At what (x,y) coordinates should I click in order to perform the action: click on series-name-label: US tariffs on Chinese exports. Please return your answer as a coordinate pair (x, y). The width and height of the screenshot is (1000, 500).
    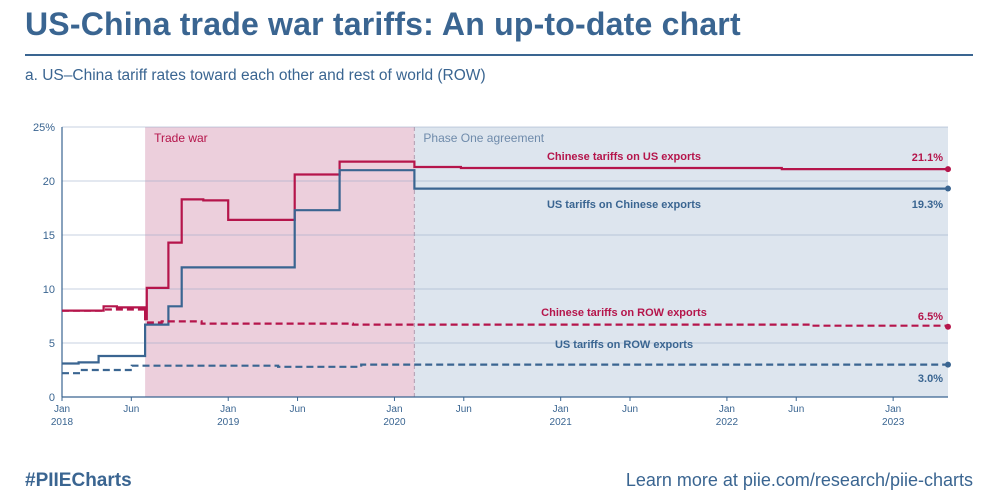
    Looking at the image, I should click on (624, 205).